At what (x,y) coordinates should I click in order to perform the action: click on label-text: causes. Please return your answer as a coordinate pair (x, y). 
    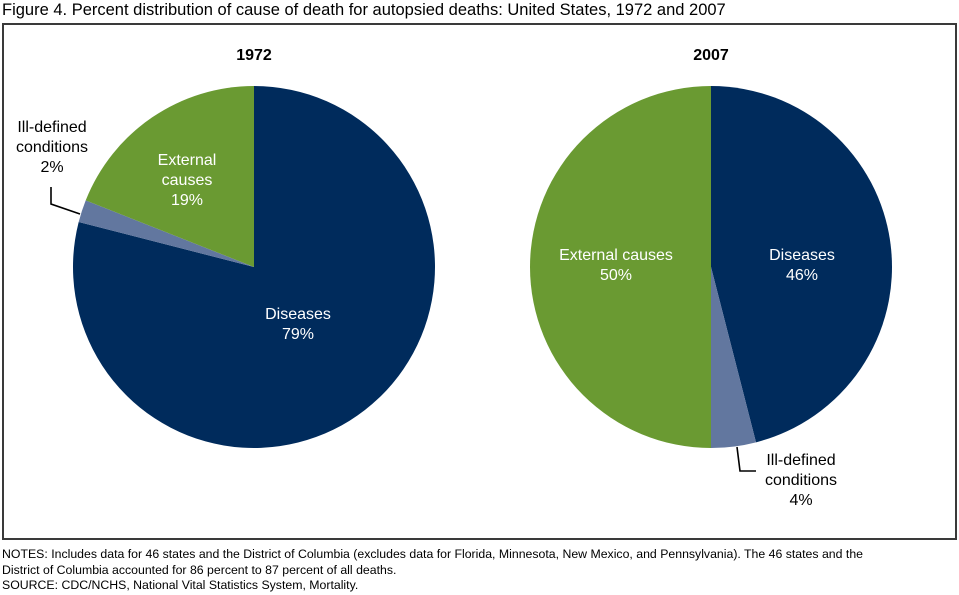
    Looking at the image, I should click on (187, 180).